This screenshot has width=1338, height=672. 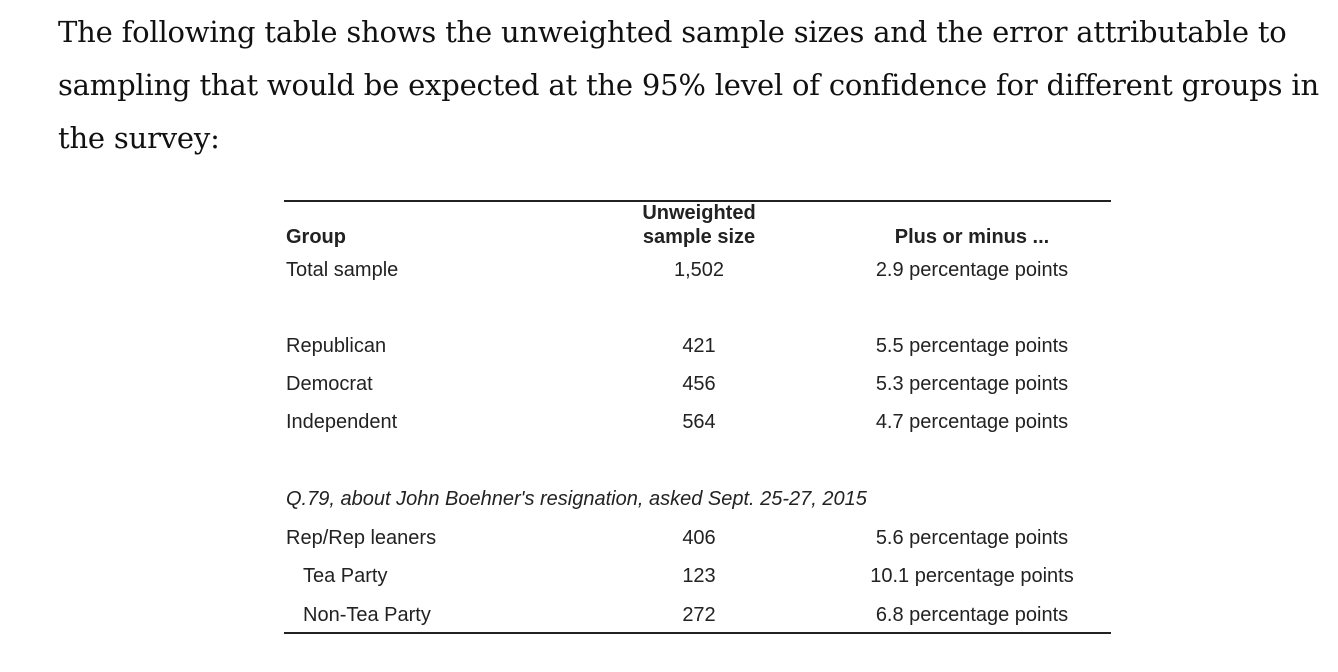 What do you see at coordinates (342, 270) in the screenshot?
I see `row-group: Total sample` at bounding box center [342, 270].